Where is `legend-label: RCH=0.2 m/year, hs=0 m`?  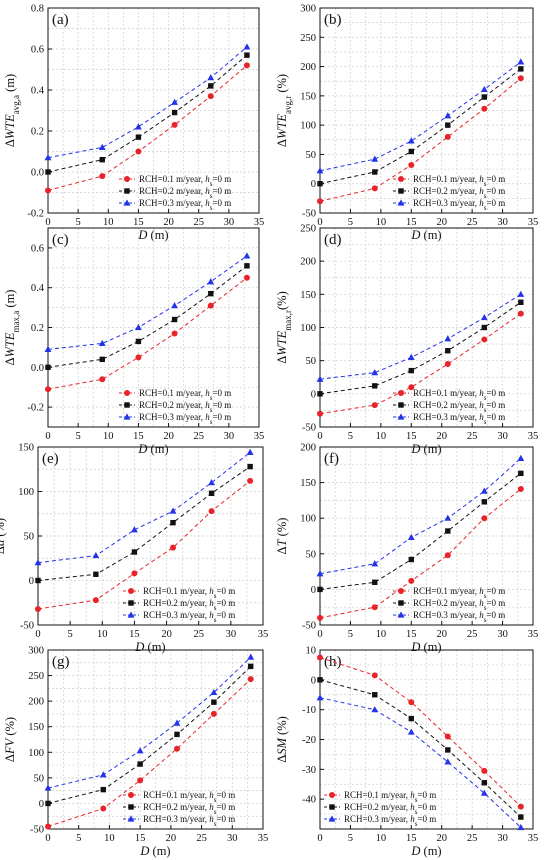 legend-label: RCH=0.2 m/year, hs=0 m is located at coordinates (459, 193).